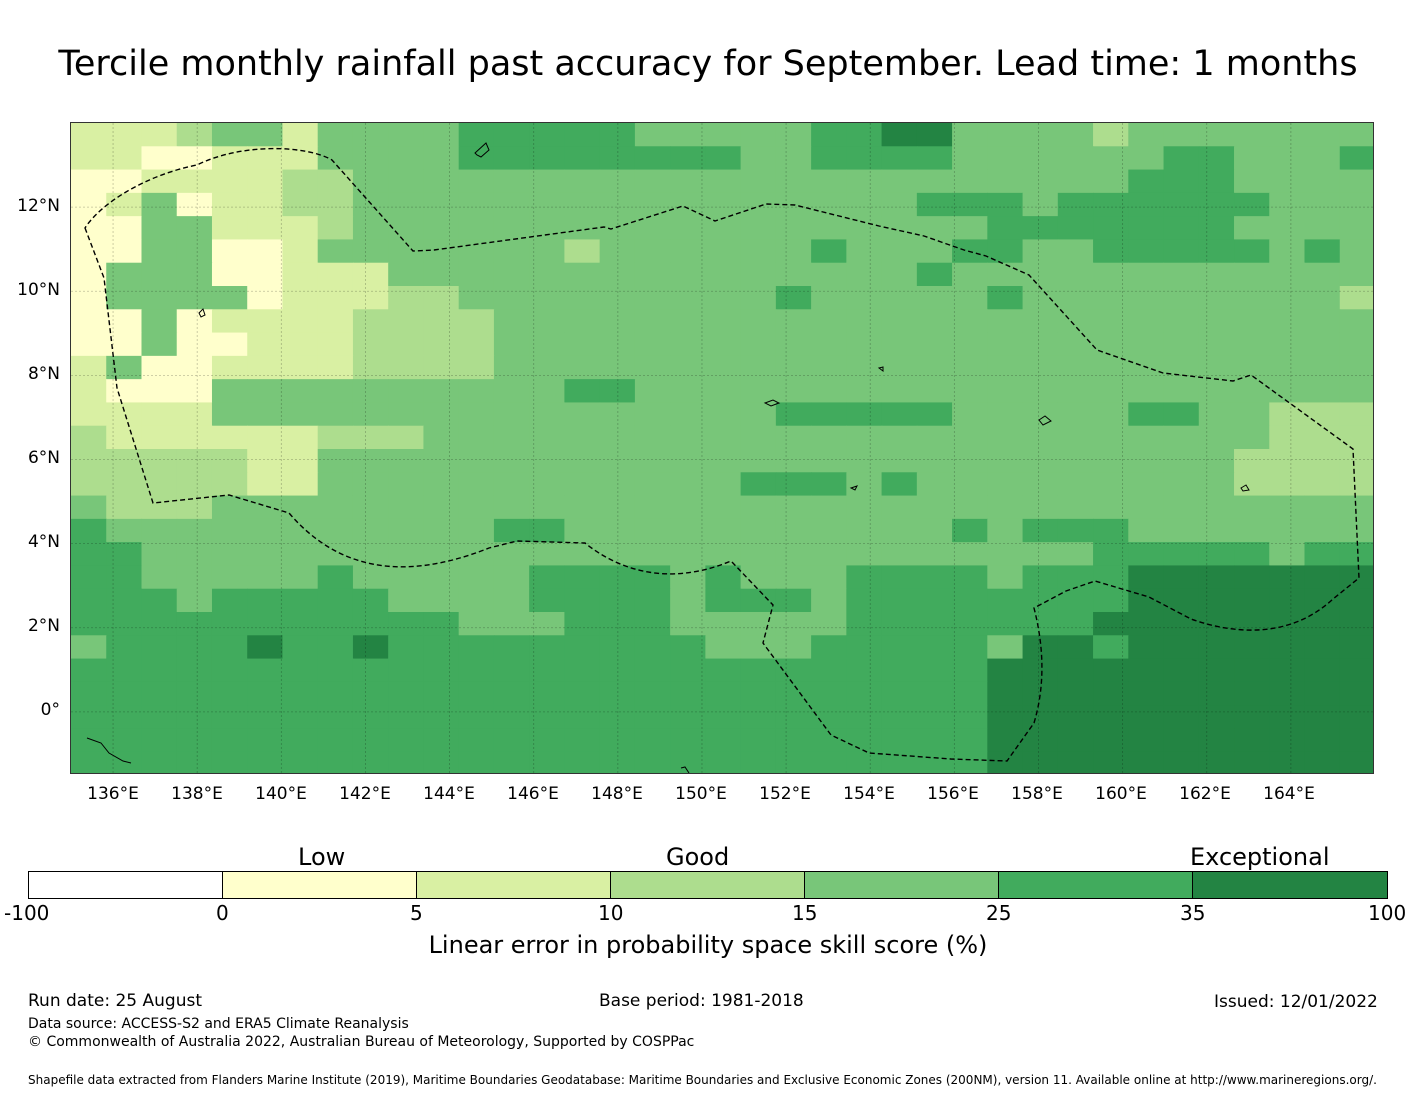 The height and width of the screenshot is (1095, 1416). Describe the element at coordinates (43, 458) in the screenshot. I see `lat-label-6n: 6°N` at that location.